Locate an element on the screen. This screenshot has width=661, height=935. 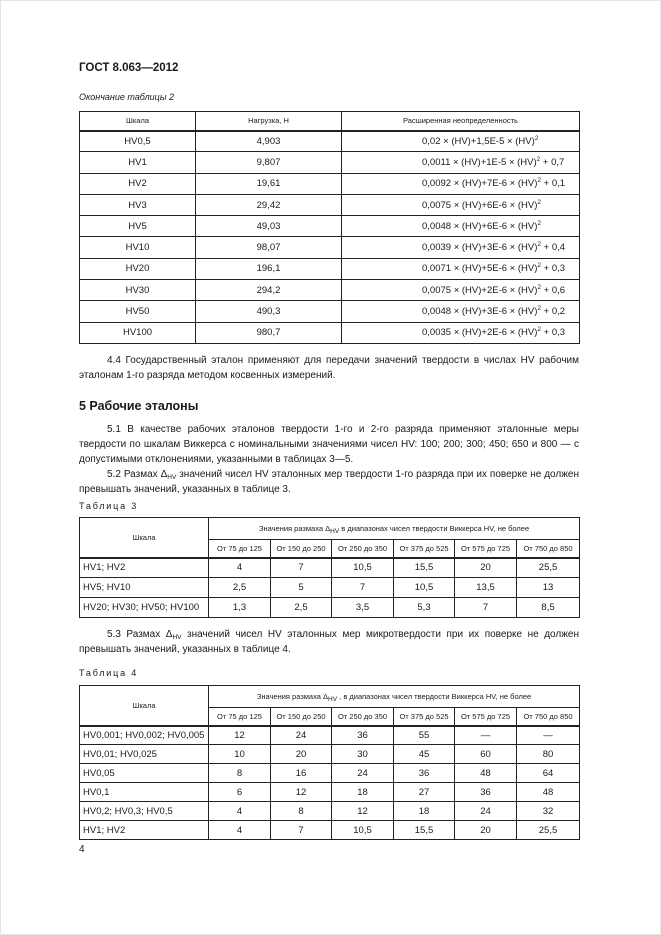
value-cell: 5,3 is located at coordinates (424, 607).